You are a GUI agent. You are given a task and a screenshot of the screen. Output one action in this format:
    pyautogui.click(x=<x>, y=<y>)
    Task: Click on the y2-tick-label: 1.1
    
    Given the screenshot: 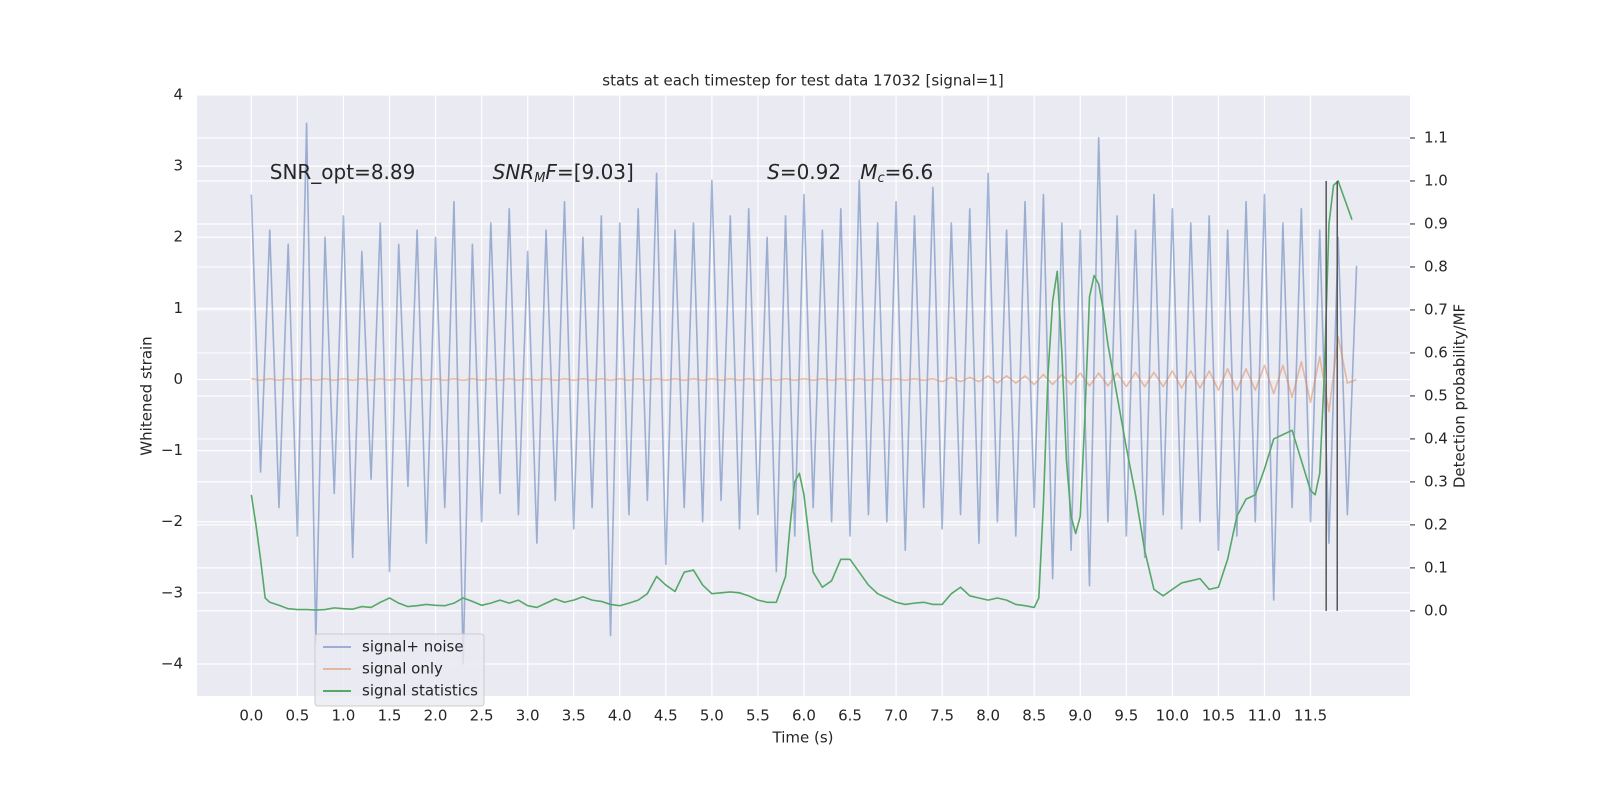 What is the action you would take?
    pyautogui.click(x=1436, y=137)
    